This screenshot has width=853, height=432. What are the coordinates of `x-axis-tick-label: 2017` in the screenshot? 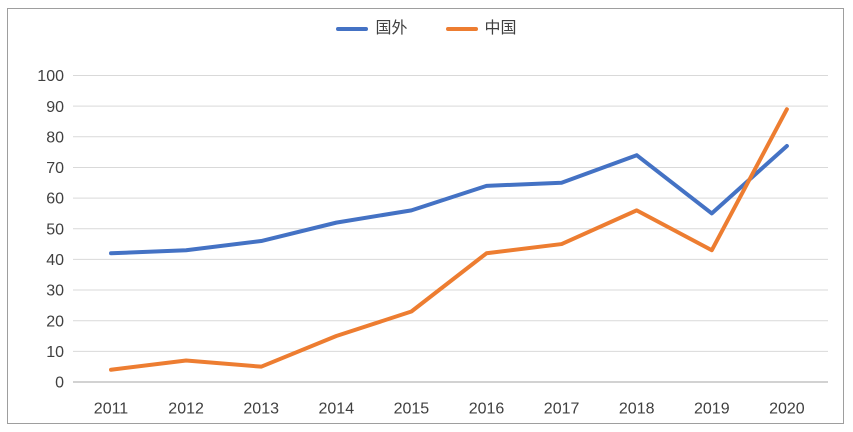 It's located at (562, 409).